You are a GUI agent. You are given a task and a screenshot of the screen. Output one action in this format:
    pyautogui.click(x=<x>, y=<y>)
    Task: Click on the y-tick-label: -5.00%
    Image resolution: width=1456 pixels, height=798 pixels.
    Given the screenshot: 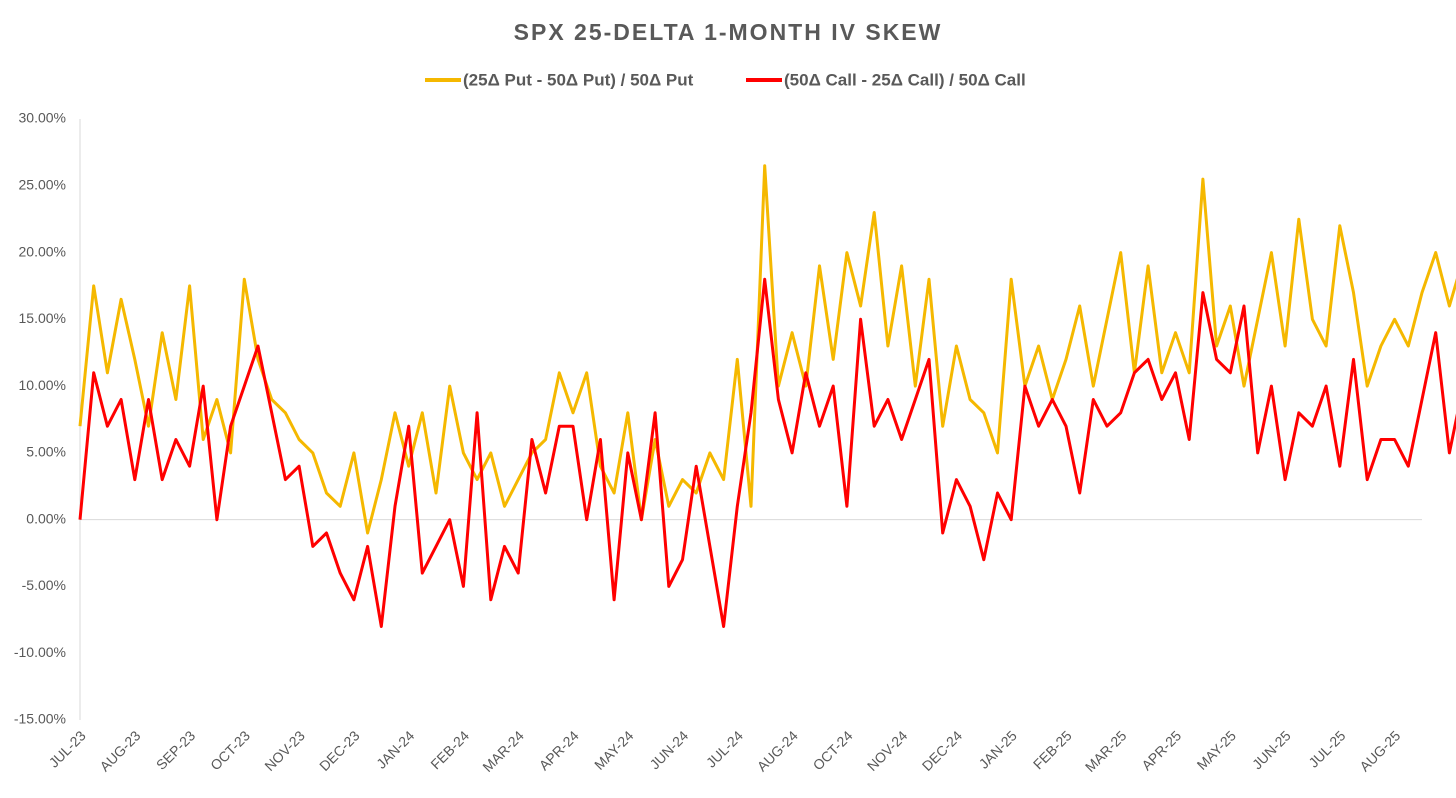 What is the action you would take?
    pyautogui.click(x=44, y=585)
    